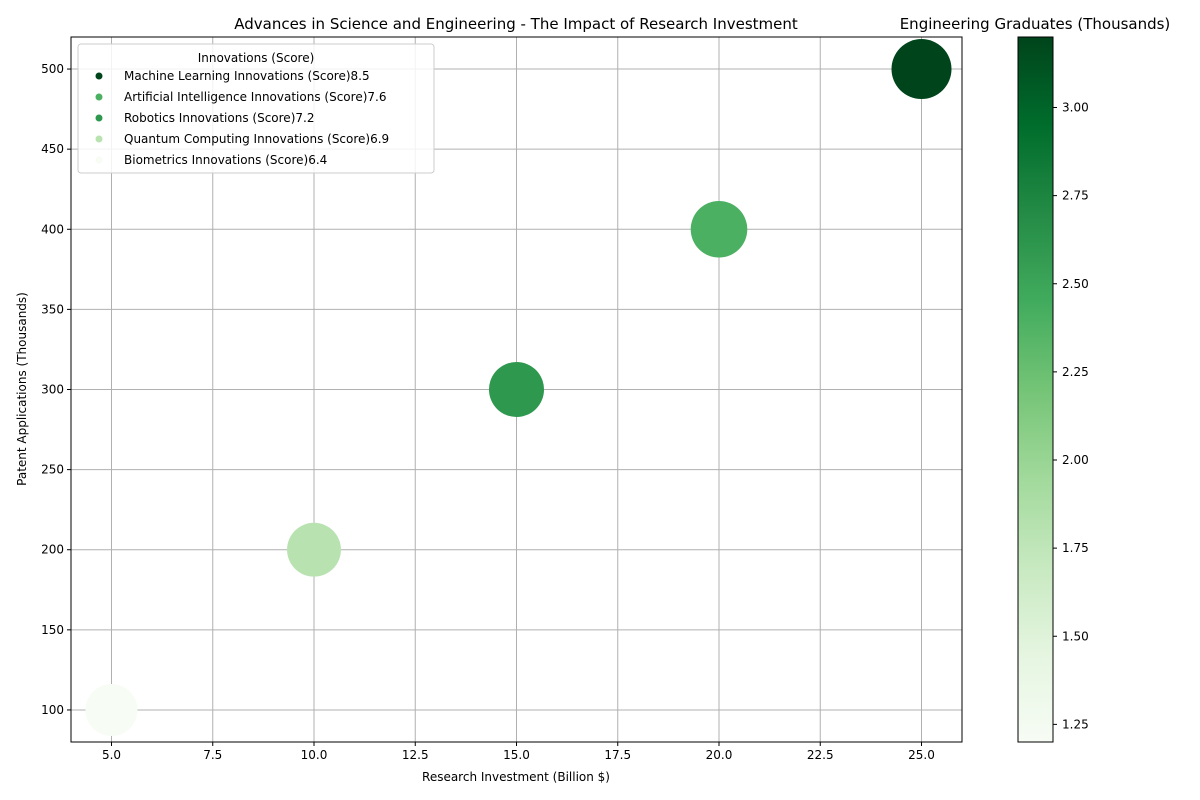  Describe the element at coordinates (247, 76) in the screenshot. I see `legend-entry: Machine Learning Innovations (Score)8.5` at that location.